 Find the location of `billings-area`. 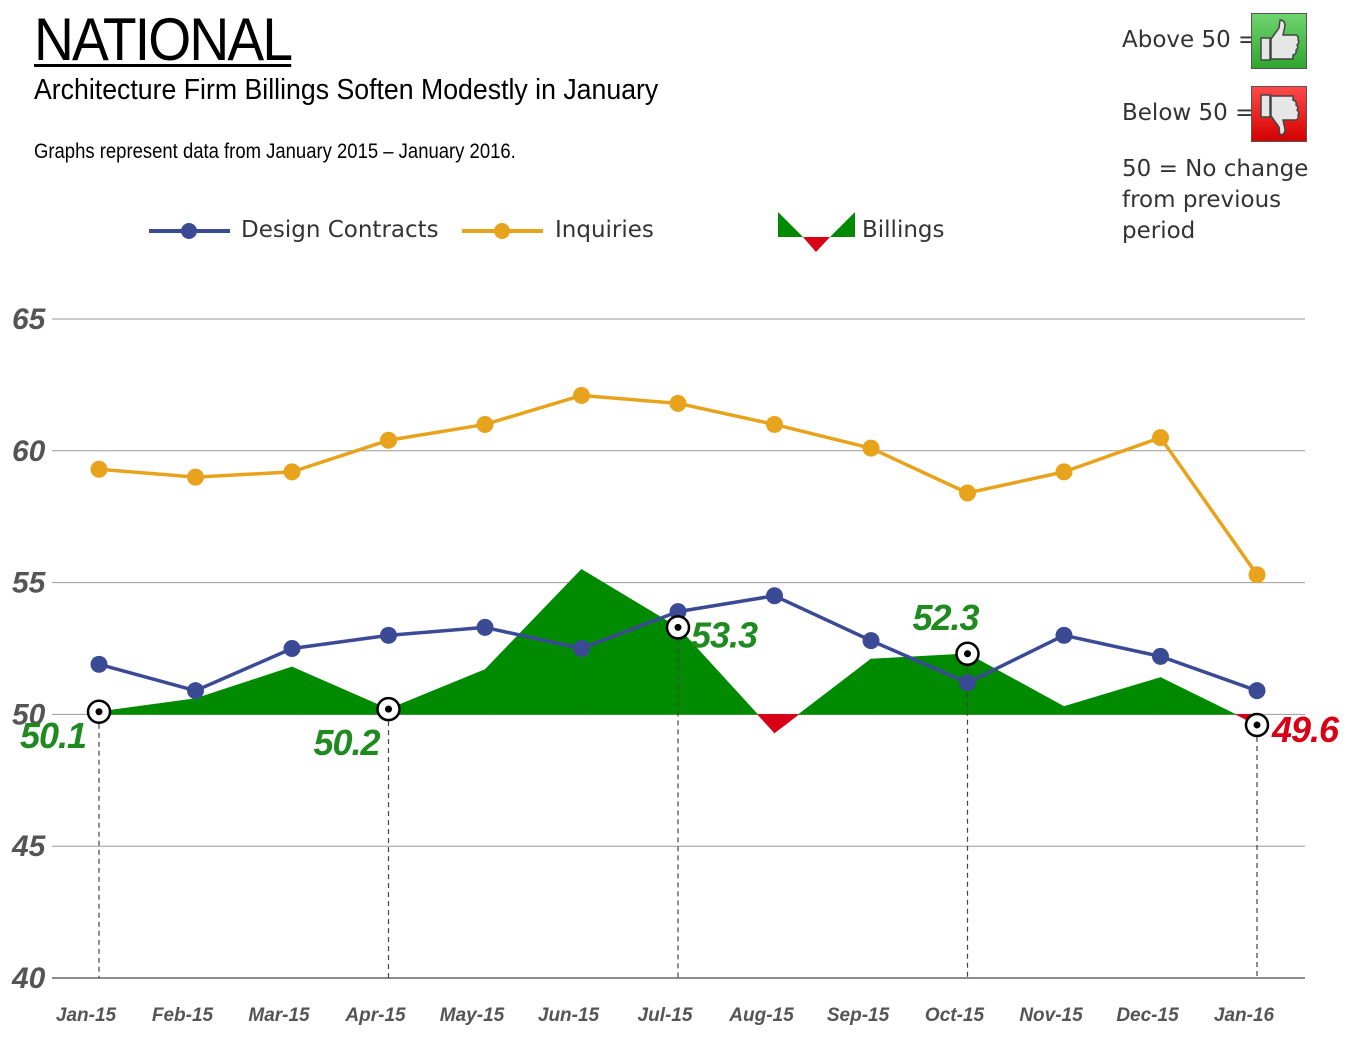

billings-area is located at coordinates (678, 651).